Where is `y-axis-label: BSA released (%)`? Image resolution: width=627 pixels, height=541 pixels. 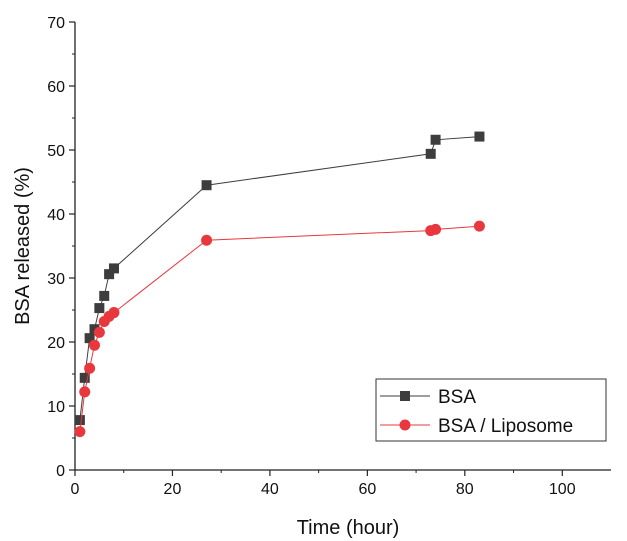
y-axis-label: BSA released (%) is located at coordinates (23, 246).